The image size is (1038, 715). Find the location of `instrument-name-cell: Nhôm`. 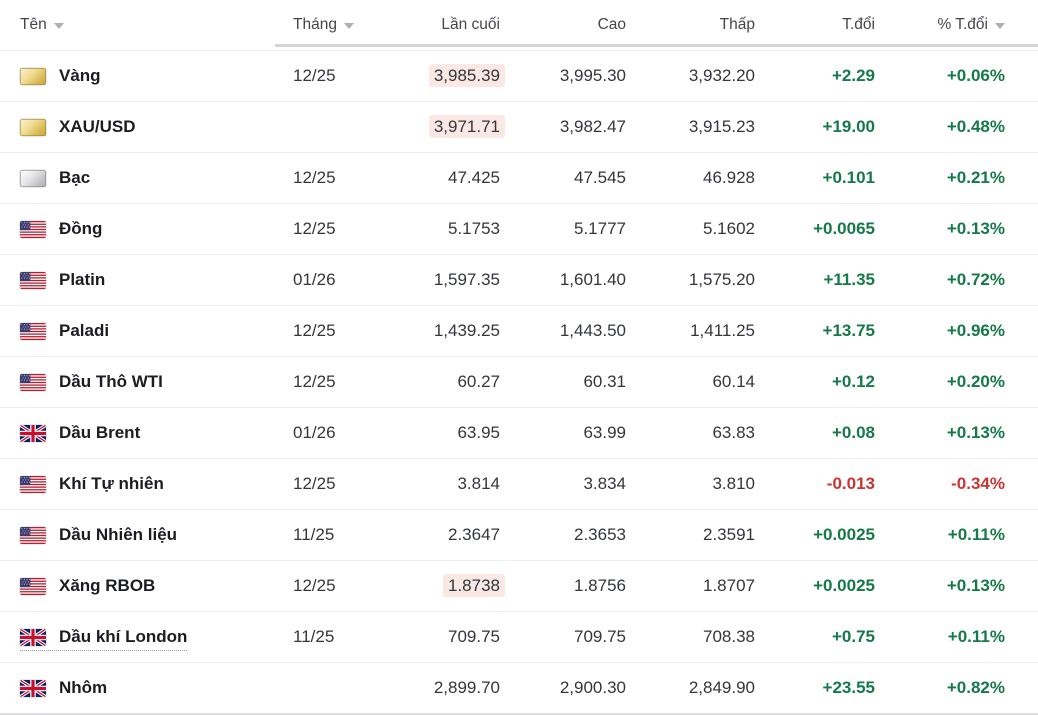

instrument-name-cell: Nhôm is located at coordinates (156, 688).